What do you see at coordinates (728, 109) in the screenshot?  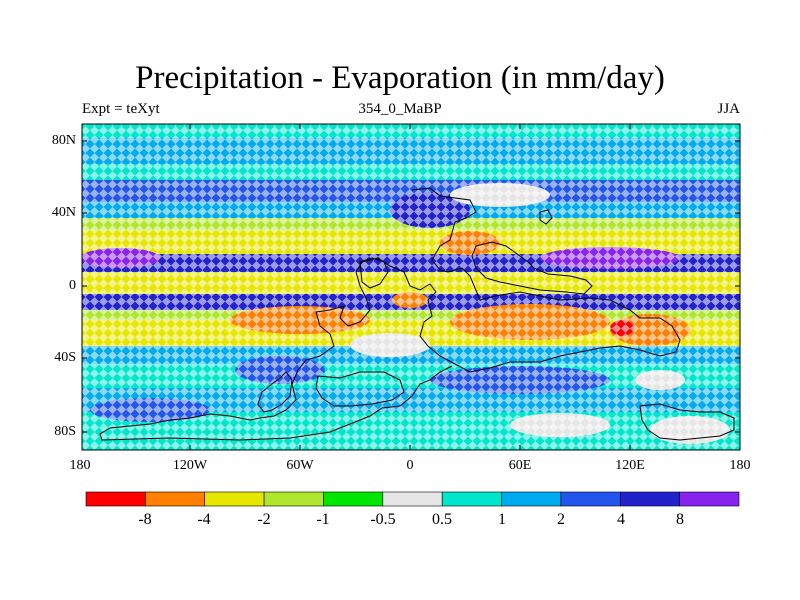 I see `season-label: JJA` at bounding box center [728, 109].